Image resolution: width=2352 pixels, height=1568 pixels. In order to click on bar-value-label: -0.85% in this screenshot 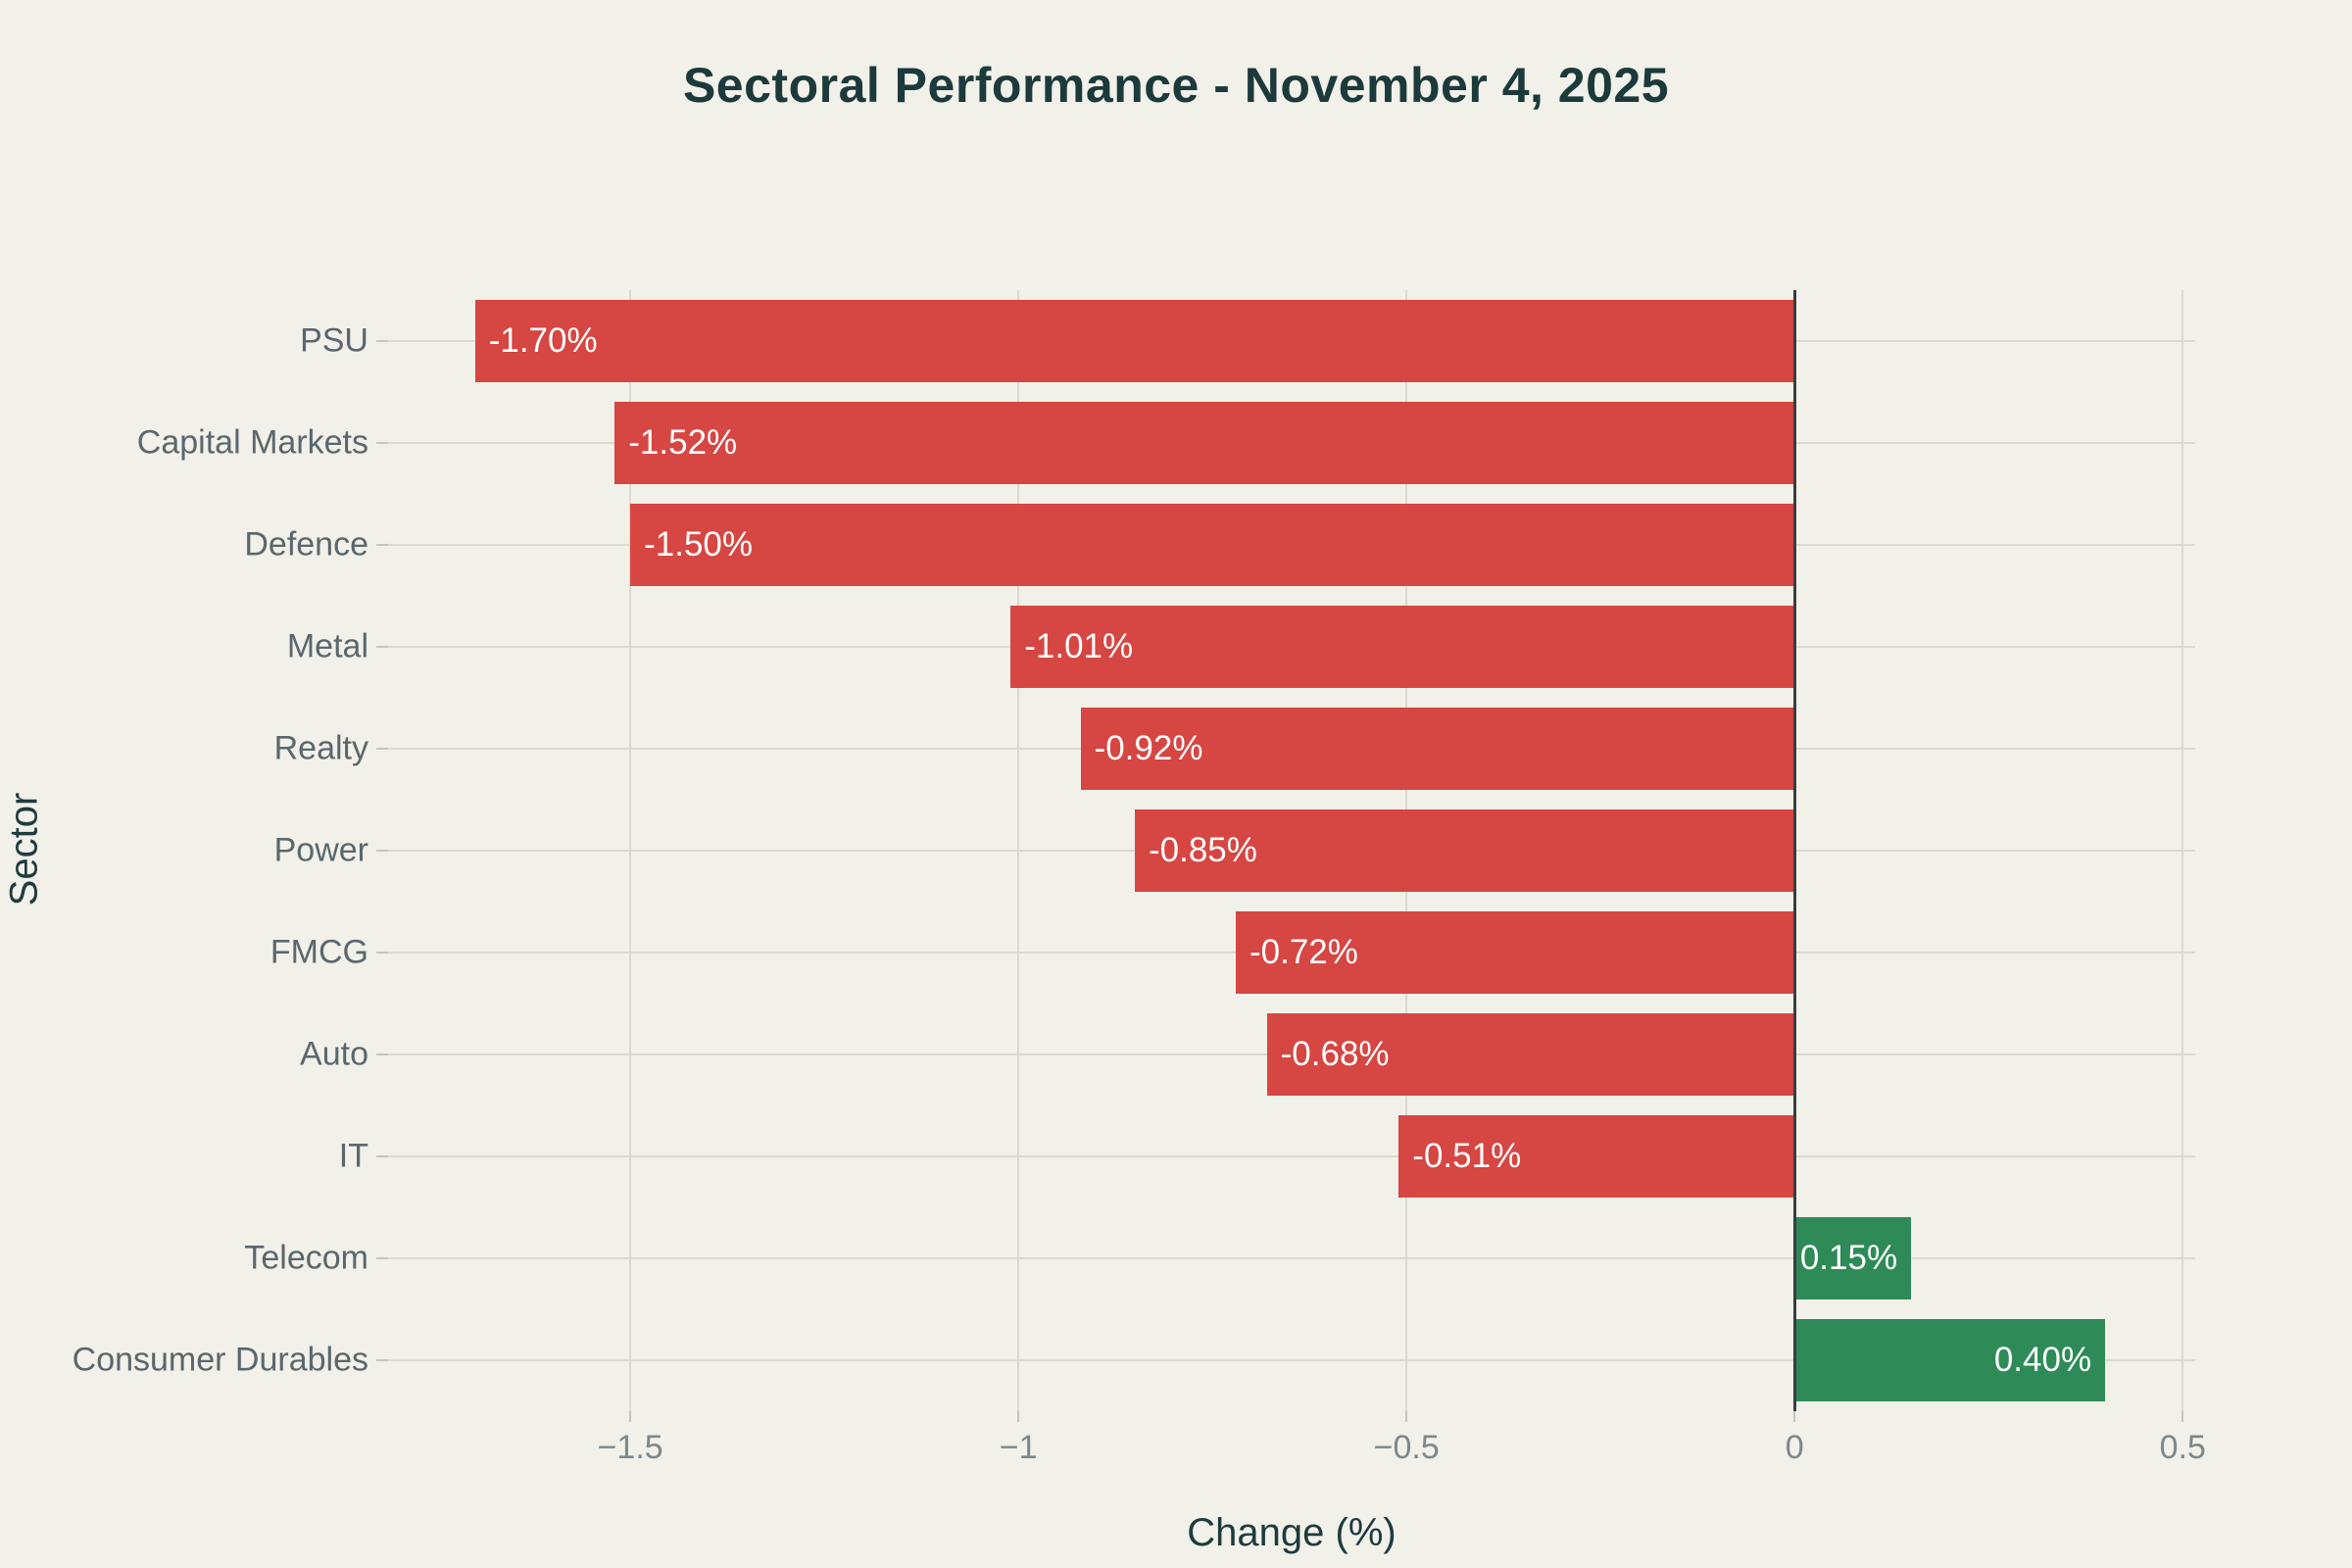, I will do `click(1202, 850)`.